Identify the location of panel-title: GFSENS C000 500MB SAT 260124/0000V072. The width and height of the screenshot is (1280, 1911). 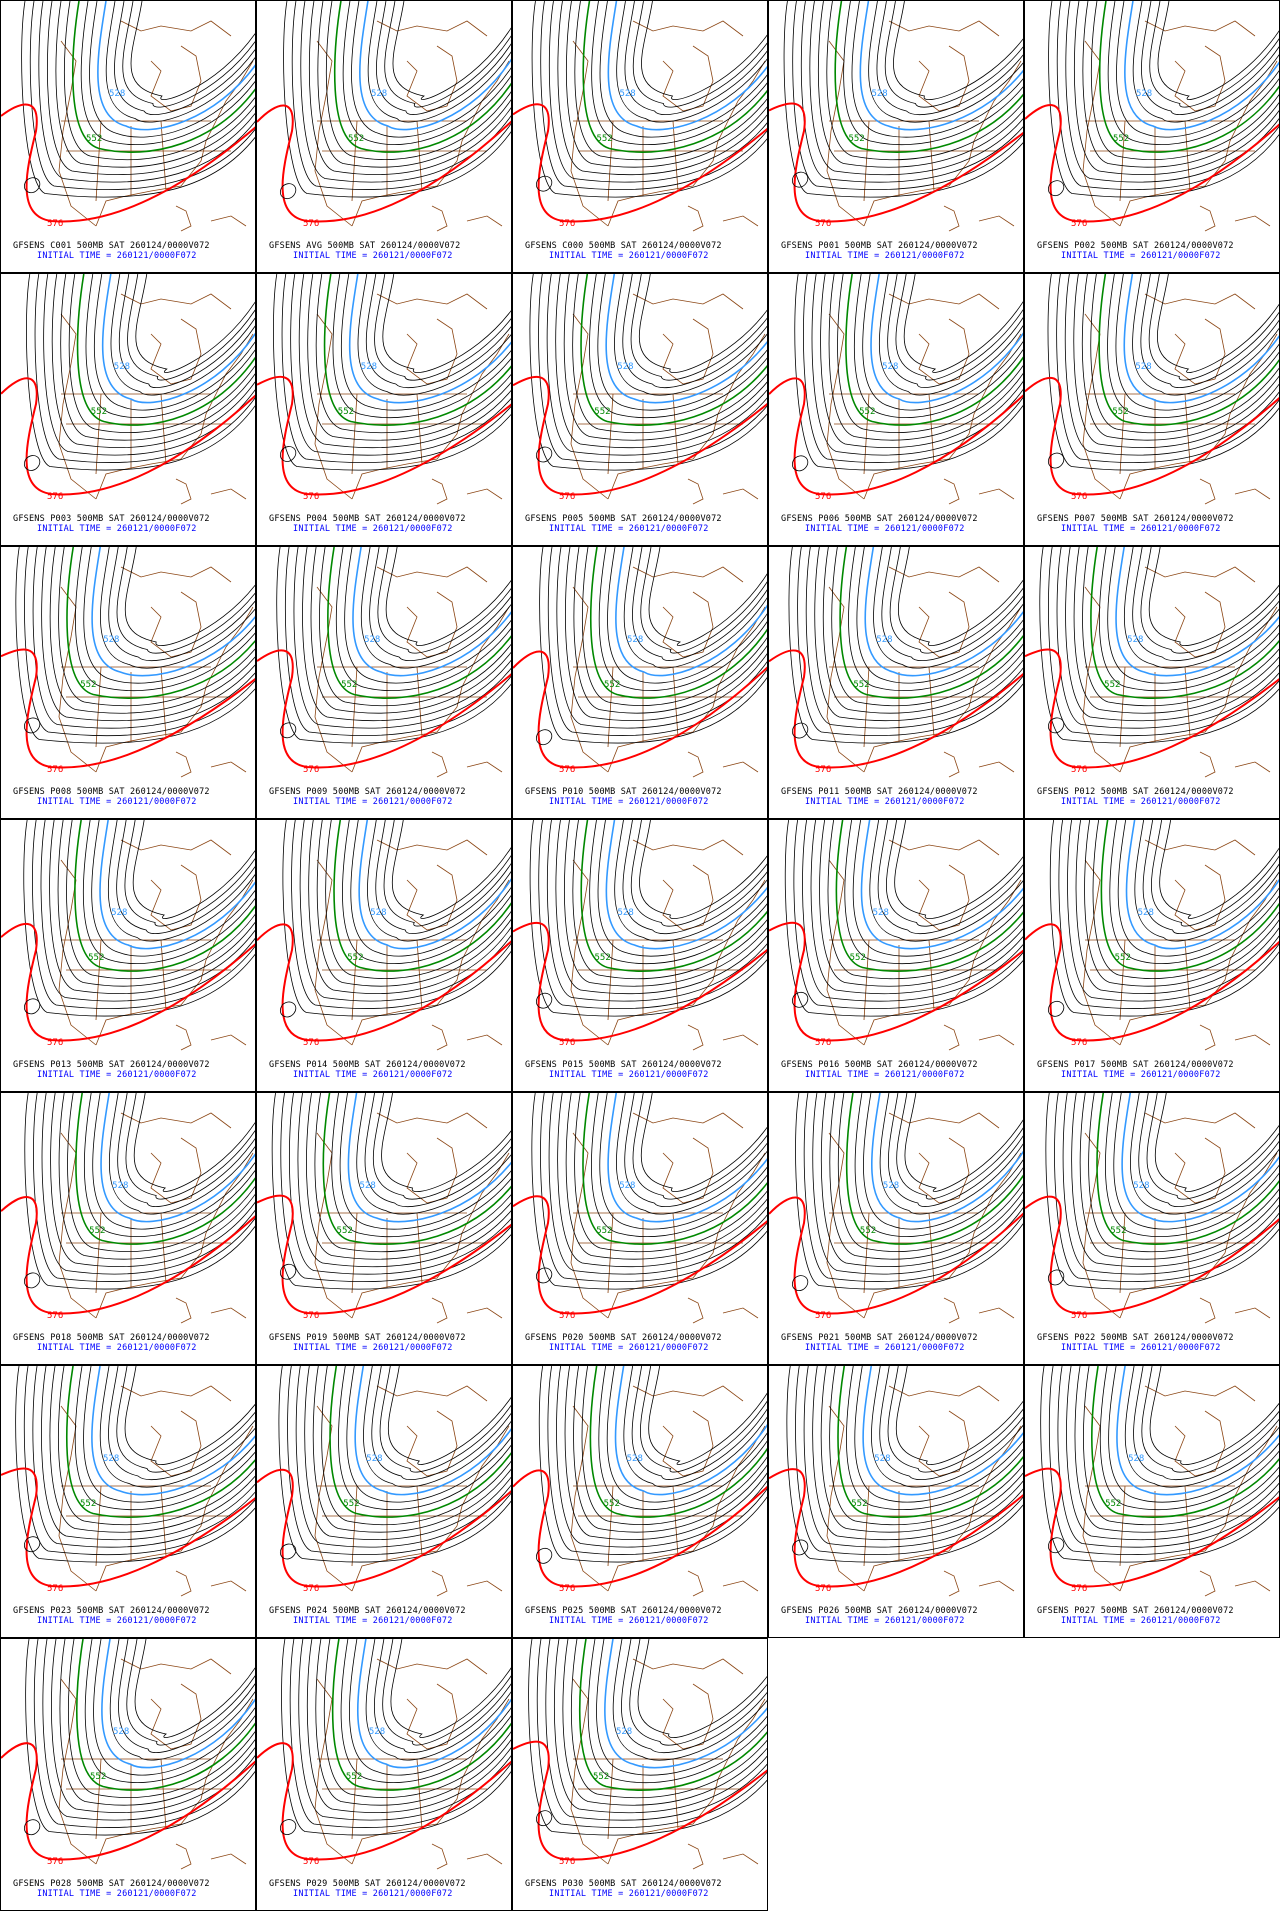
(623, 246).